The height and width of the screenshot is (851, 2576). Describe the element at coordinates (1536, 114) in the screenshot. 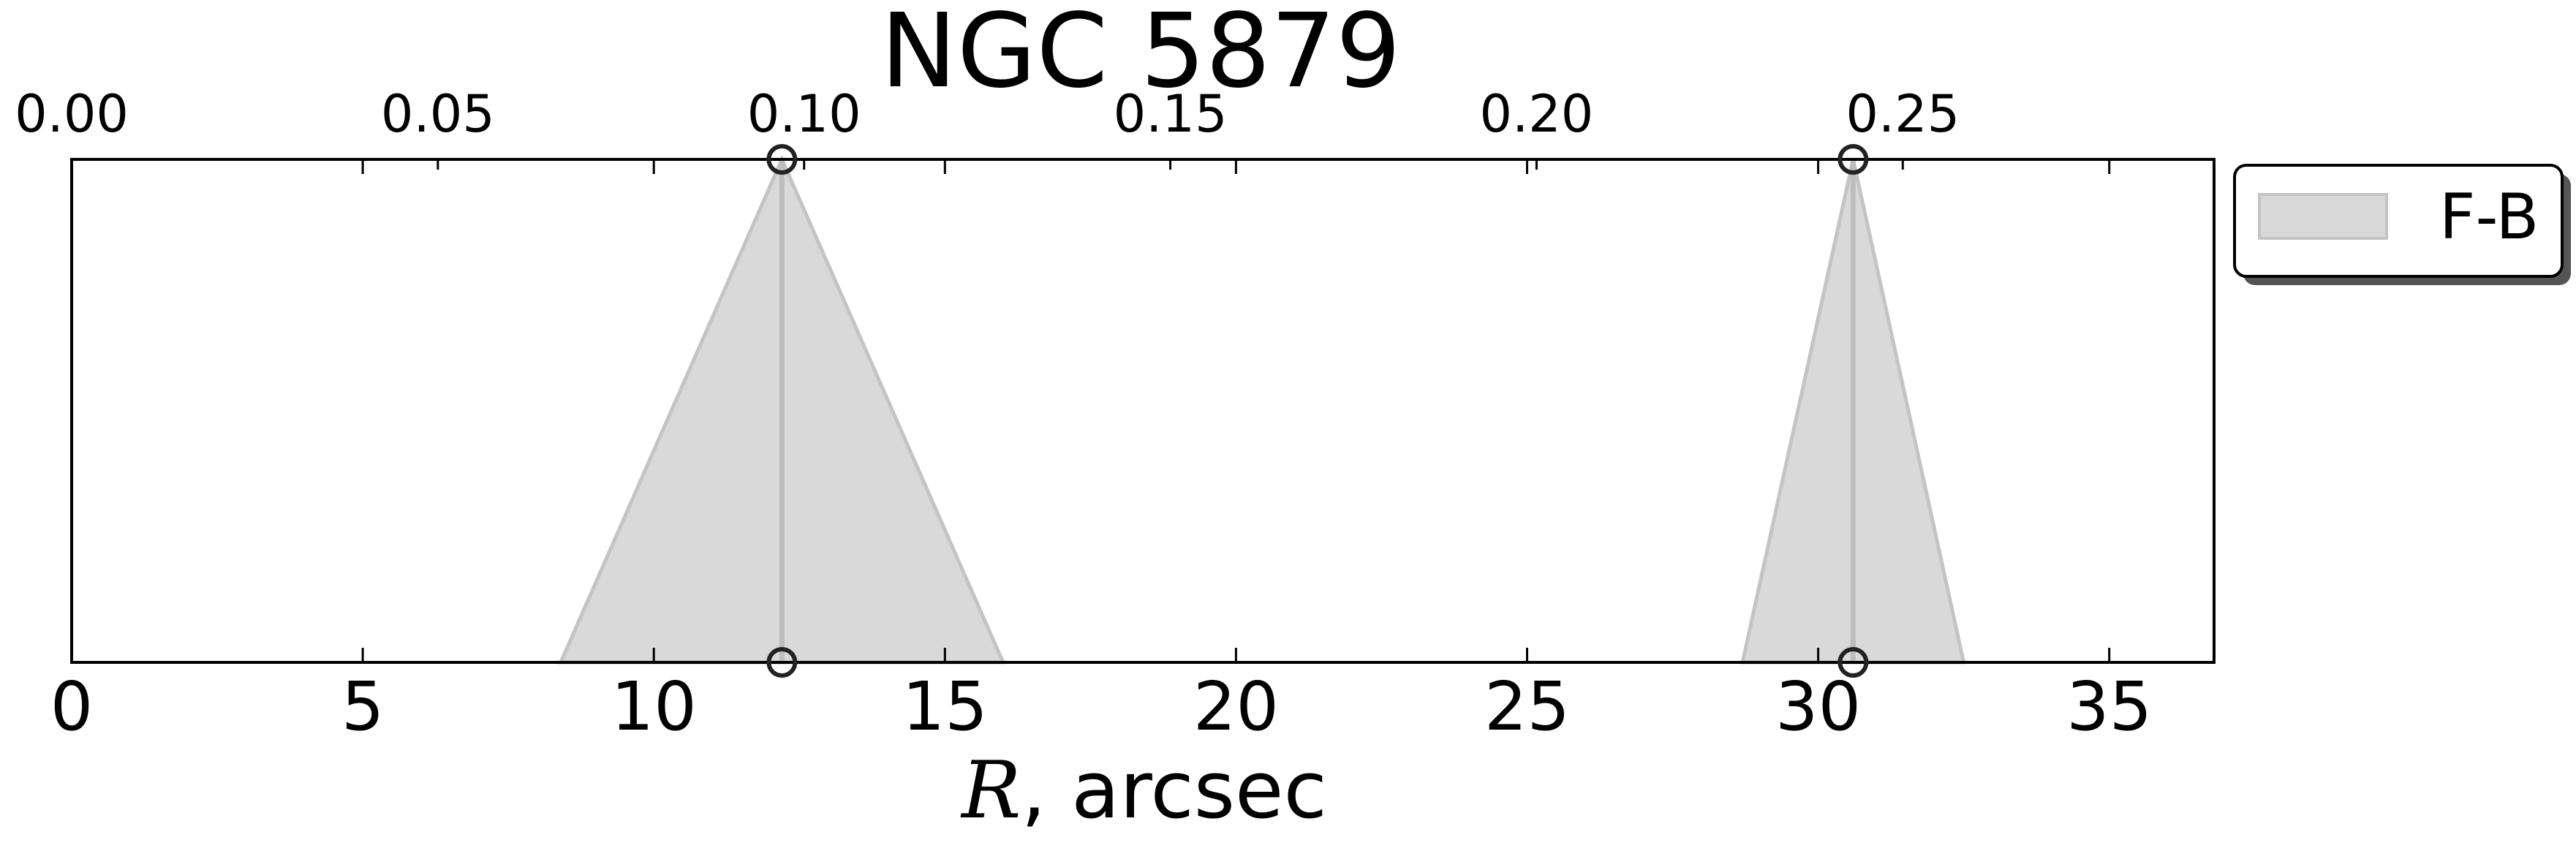

I see `top-x-tick-label: 0.20` at that location.